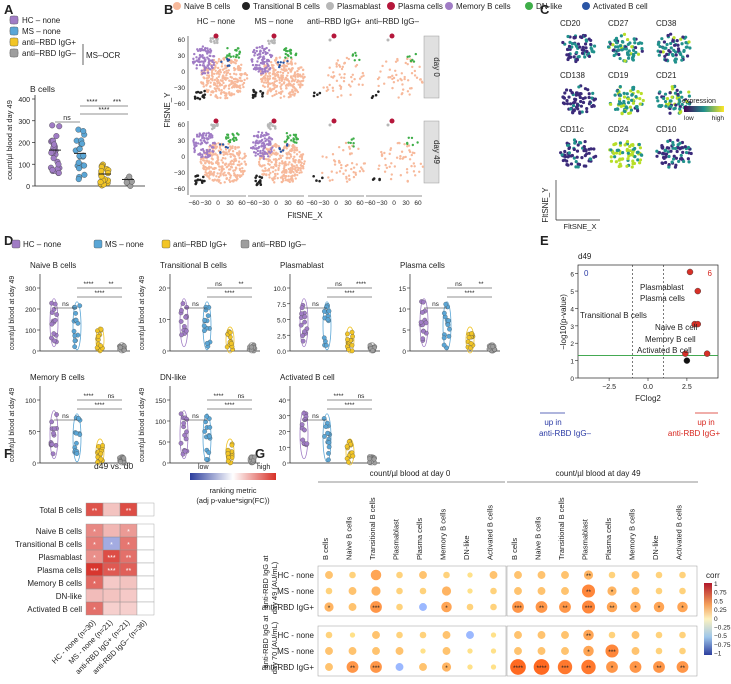 This screenshot has width=731, height=684. What do you see at coordinates (436, 152) in the screenshot?
I see `panelB-row-label: day 49` at bounding box center [436, 152].